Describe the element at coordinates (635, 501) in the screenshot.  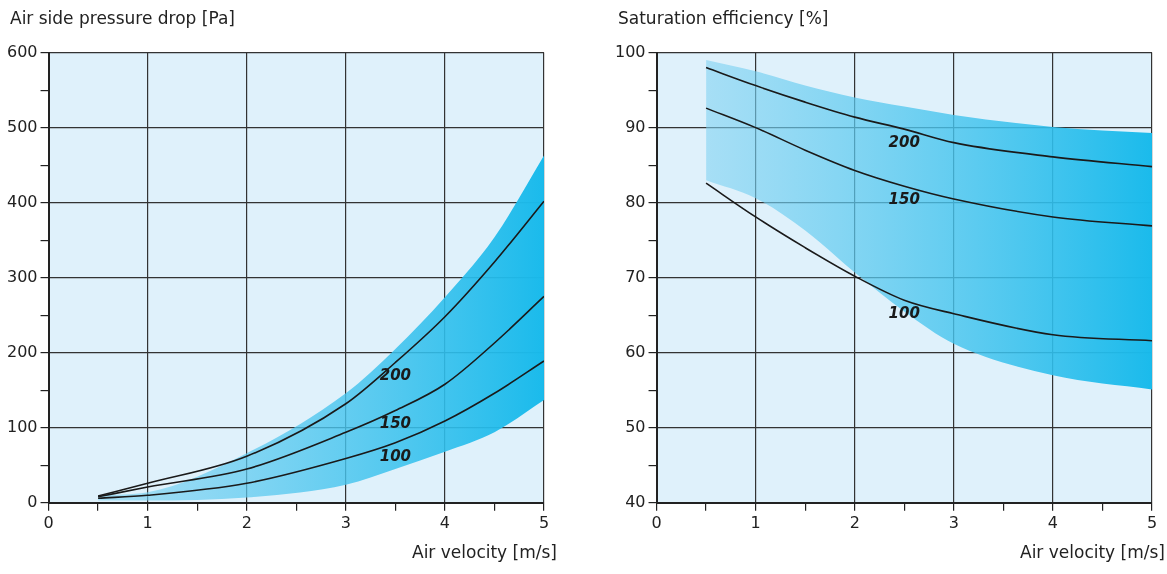
I see `y-tick-label: 40` at that location.